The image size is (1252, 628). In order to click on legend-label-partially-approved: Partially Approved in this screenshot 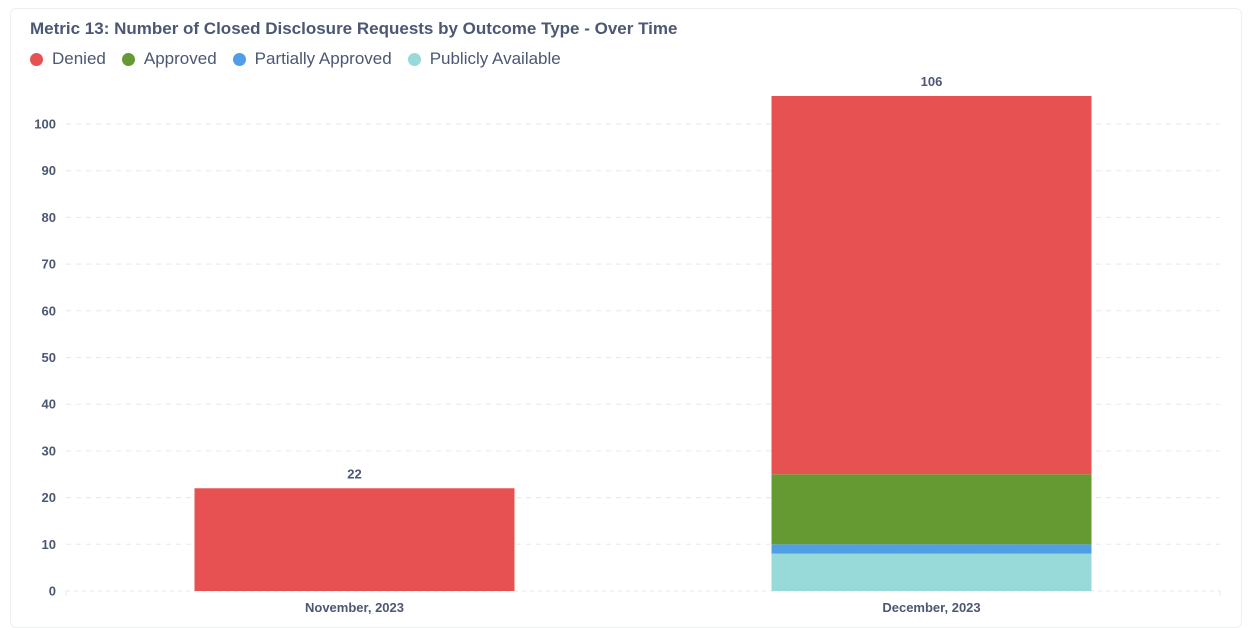, I will do `click(323, 58)`.